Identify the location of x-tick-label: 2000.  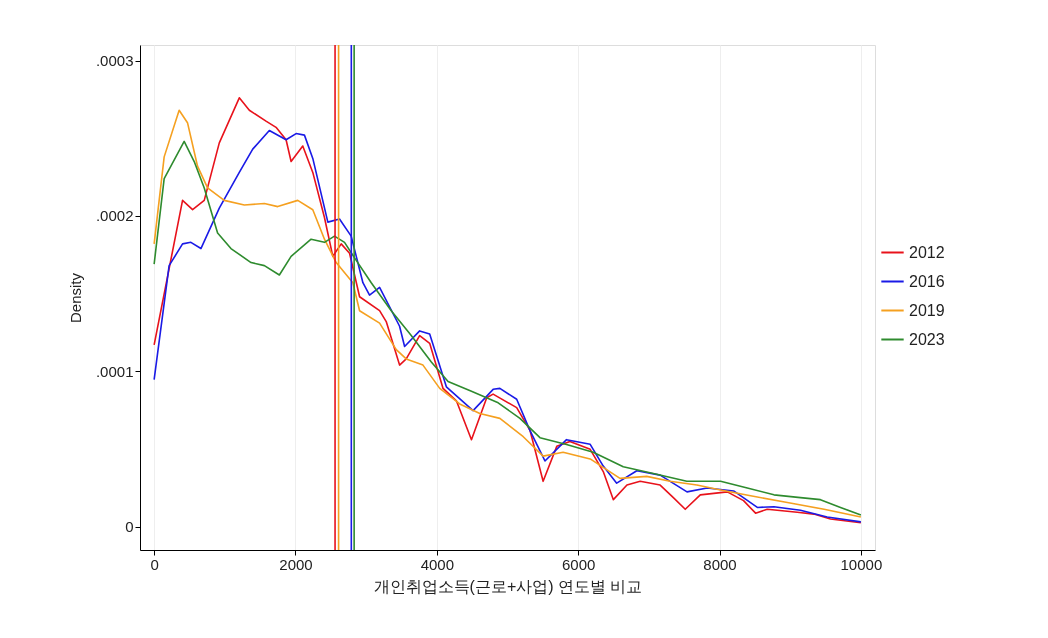
(296, 564).